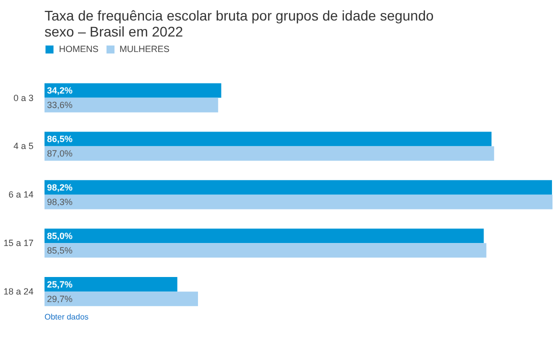 This screenshot has height=350, width=557. I want to click on legend-label: HOMENS, so click(79, 49).